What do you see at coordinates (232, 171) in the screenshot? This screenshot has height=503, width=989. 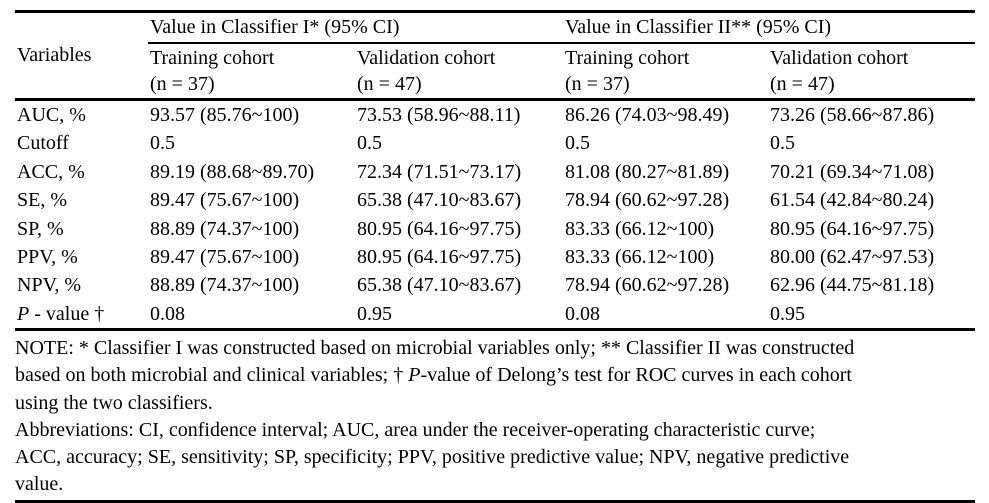 I see `table-cell: 89.19 (88.68~89.70)` at bounding box center [232, 171].